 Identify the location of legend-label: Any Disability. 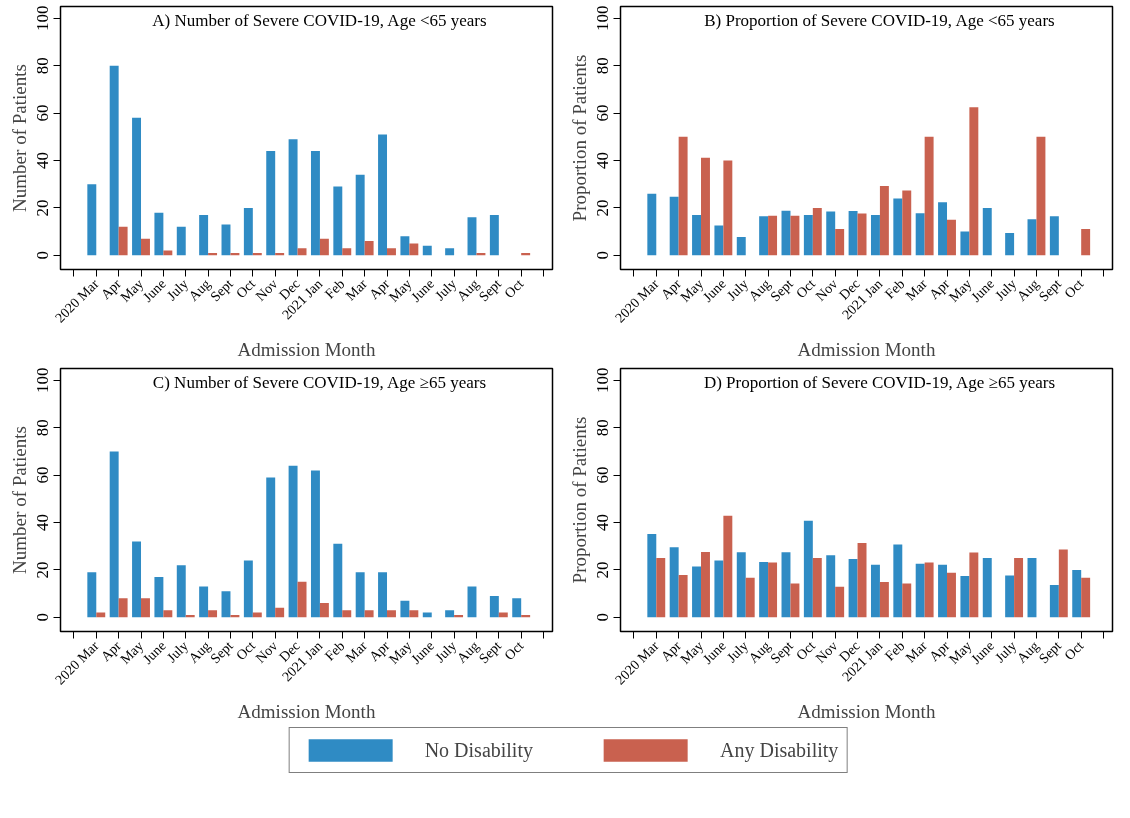
(779, 750).